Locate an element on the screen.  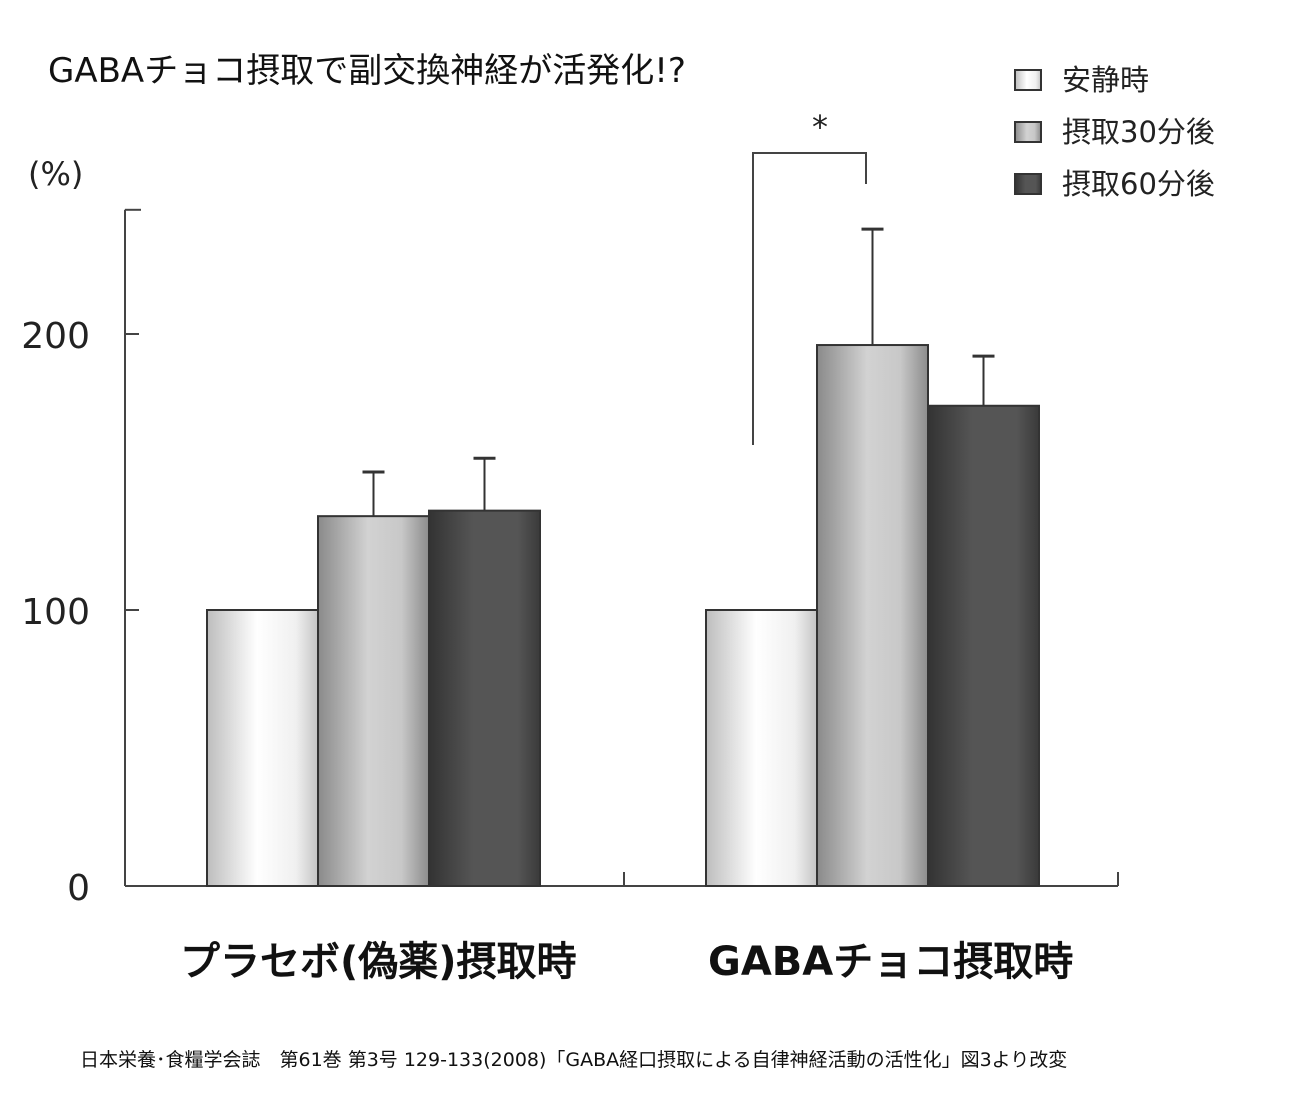
y-tick-label: 200 is located at coordinates (55, 336).